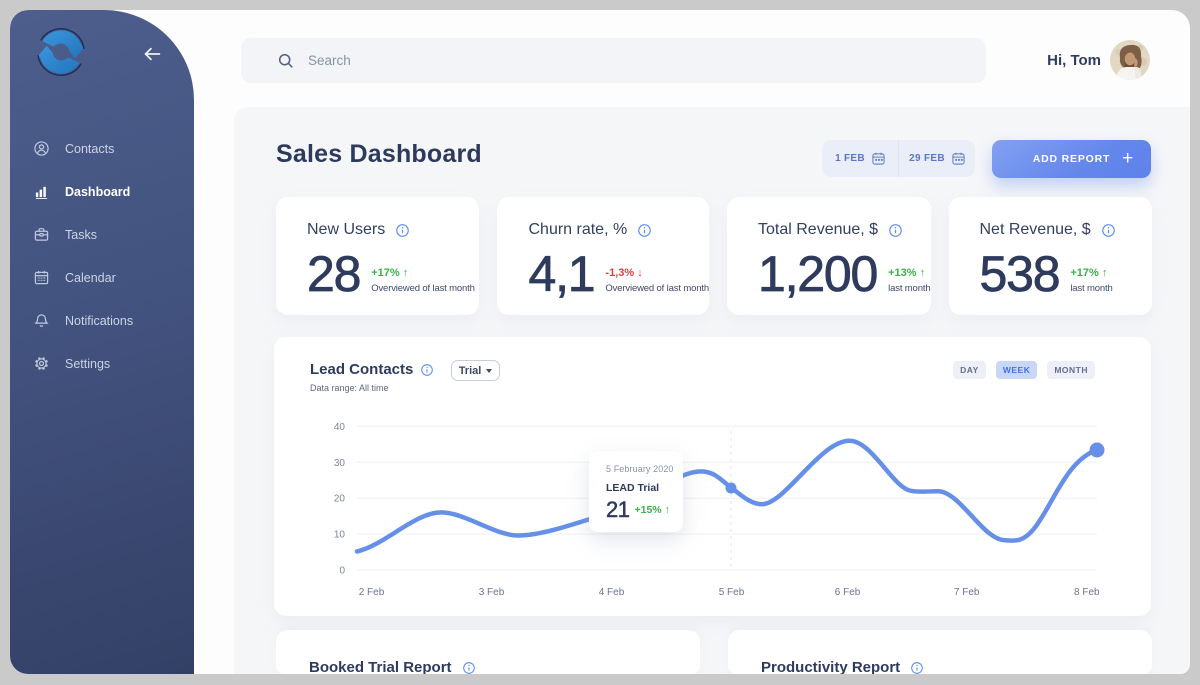 The image size is (1200, 685). Describe the element at coordinates (342, 571) in the screenshot. I see `svg-text: 0` at that location.